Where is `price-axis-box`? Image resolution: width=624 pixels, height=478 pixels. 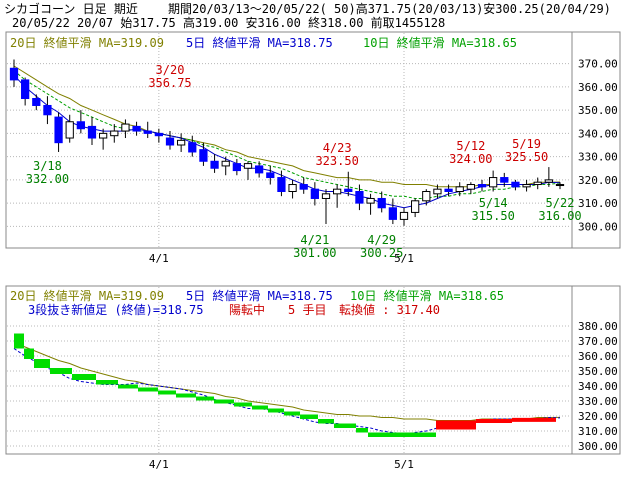
price-axis-box is located at coordinates (596, 140).